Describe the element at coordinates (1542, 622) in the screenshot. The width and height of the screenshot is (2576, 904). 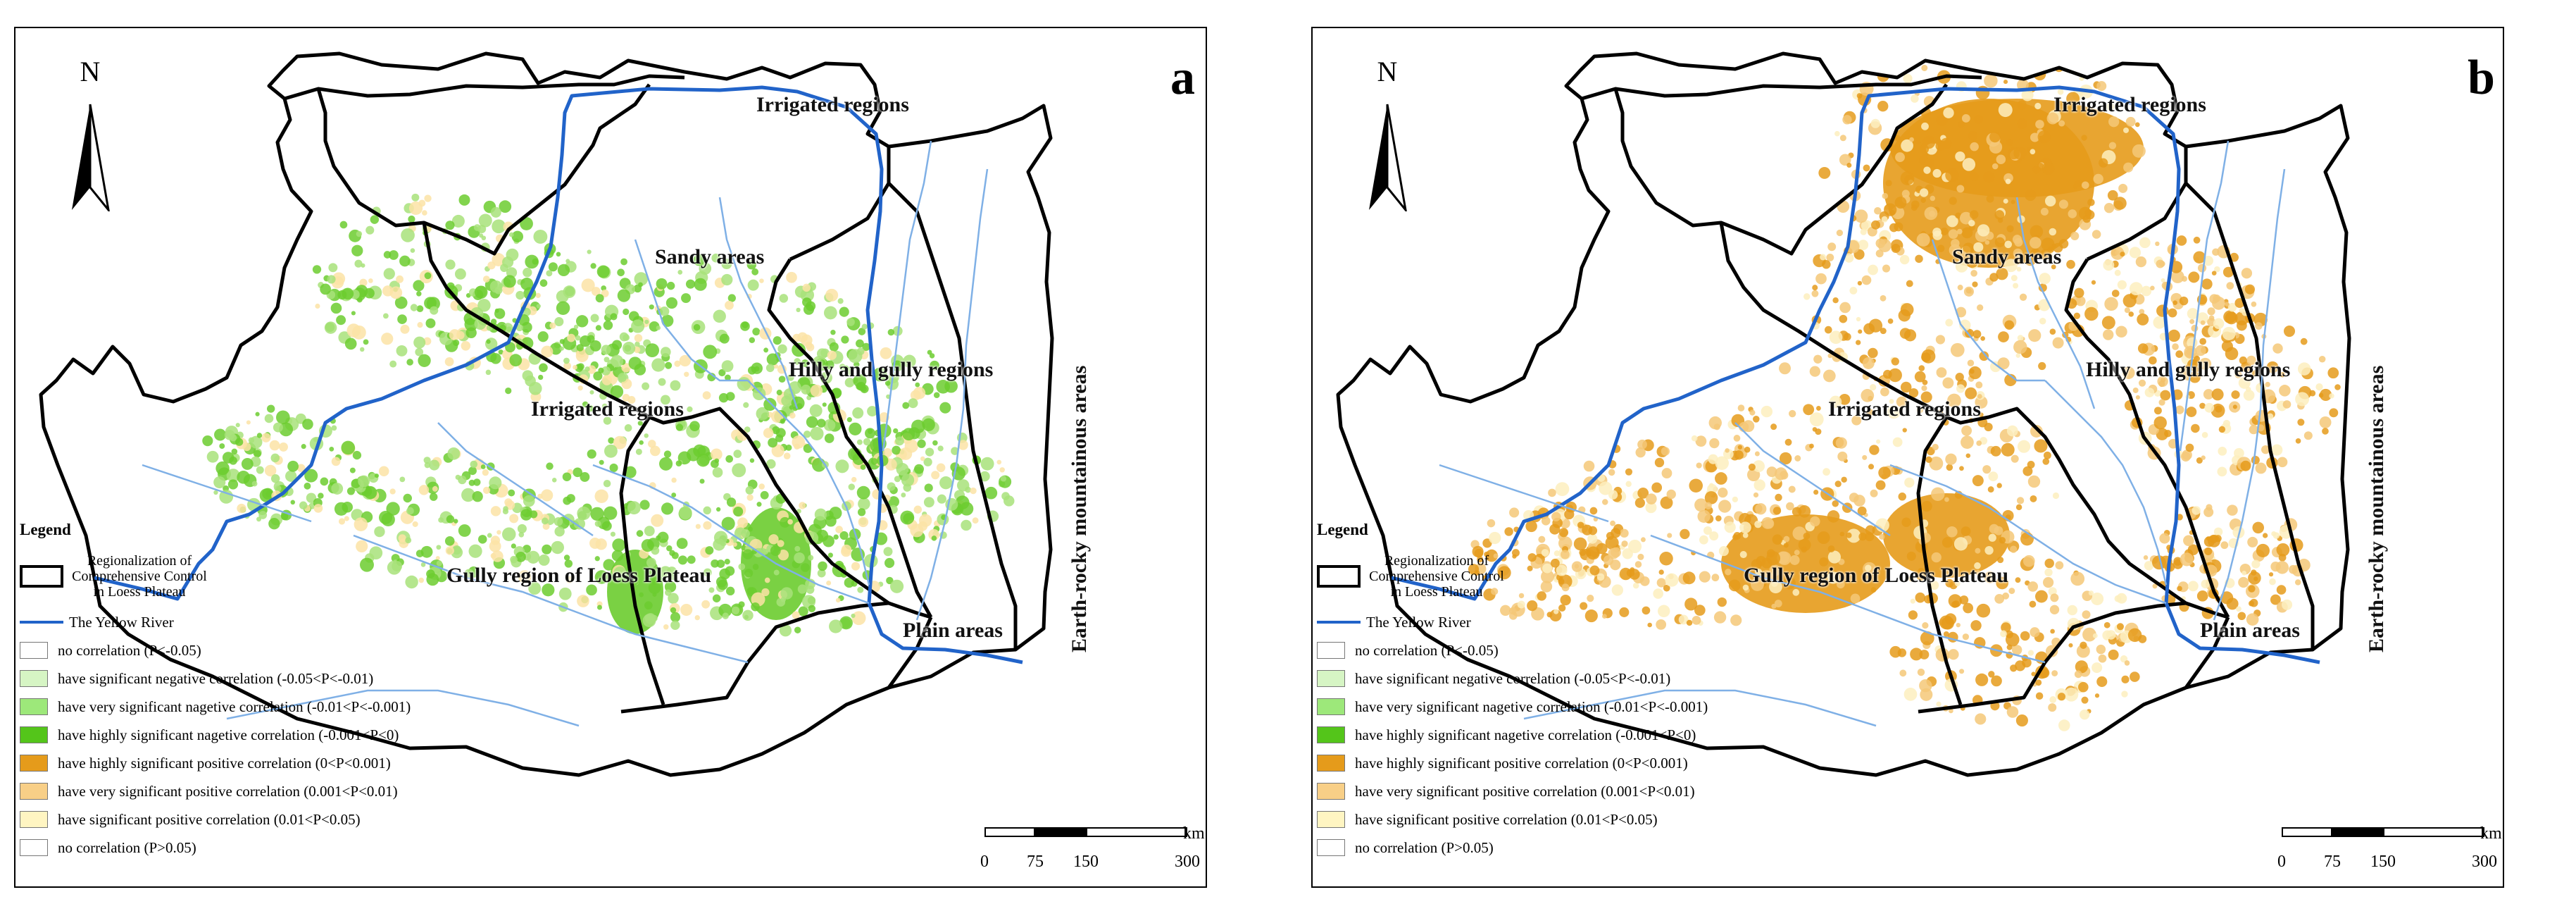
I see `legend-river-row: The Yellow River` at that location.